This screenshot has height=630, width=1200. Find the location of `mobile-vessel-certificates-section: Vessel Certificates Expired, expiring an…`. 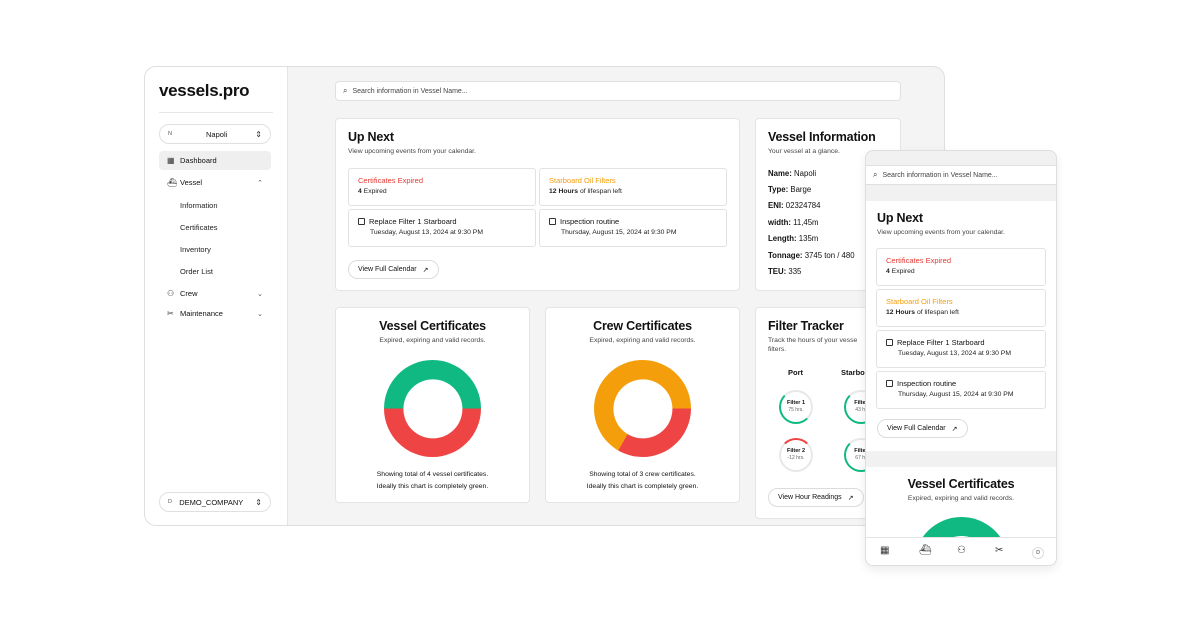

mobile-vessel-certificates-section: Vessel Certificates Expired, expiring an… is located at coordinates (961, 507).